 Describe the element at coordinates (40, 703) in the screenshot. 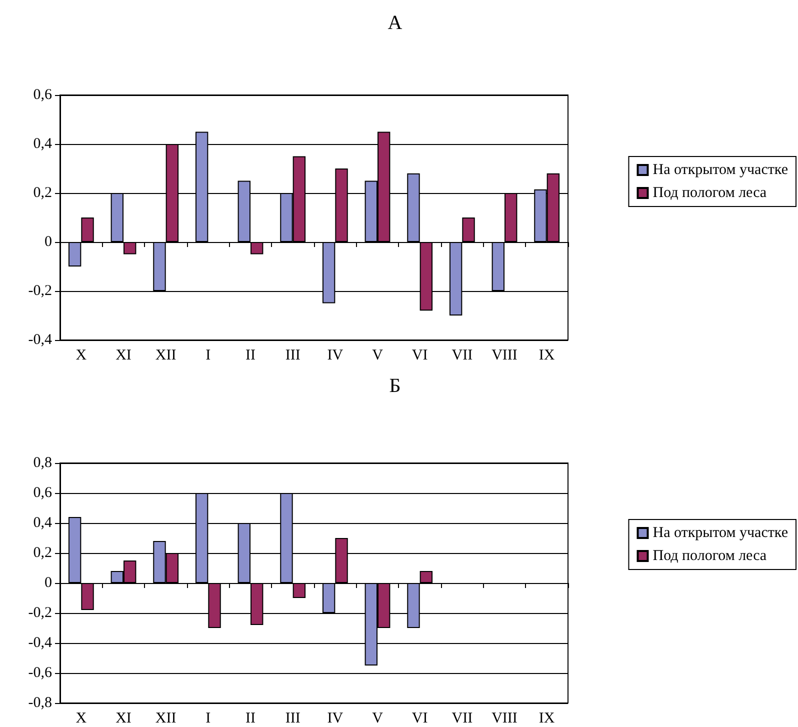

I see `y-tick-label: -0,8` at that location.